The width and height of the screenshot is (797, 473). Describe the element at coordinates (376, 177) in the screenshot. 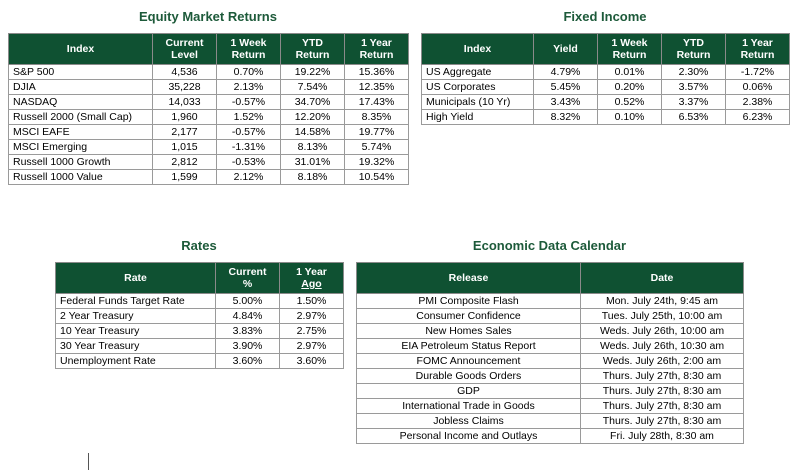

I see `year-return: 10.54%` at that location.